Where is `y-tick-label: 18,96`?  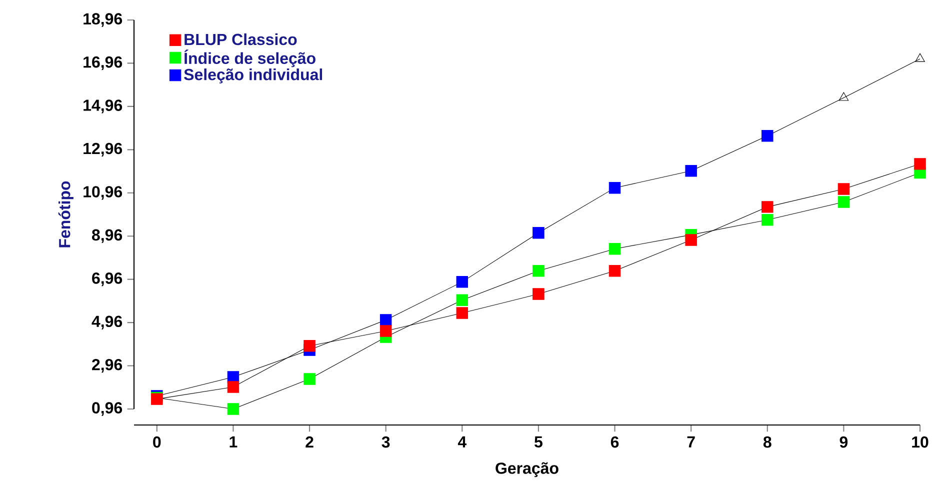 y-tick-label: 18,96 is located at coordinates (103, 20).